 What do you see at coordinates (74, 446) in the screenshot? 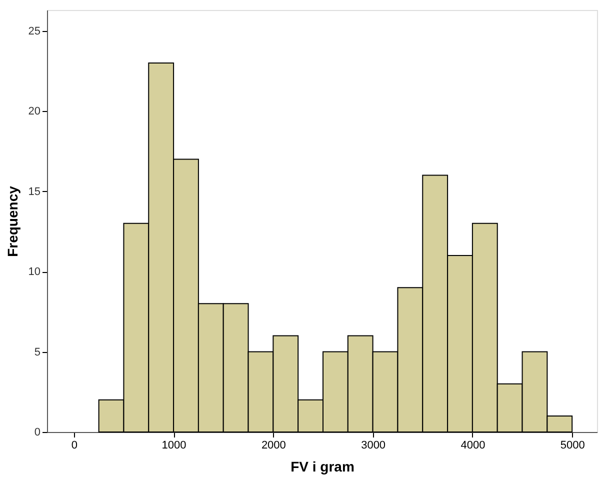
I see `x-tick-label: 0` at bounding box center [74, 446].